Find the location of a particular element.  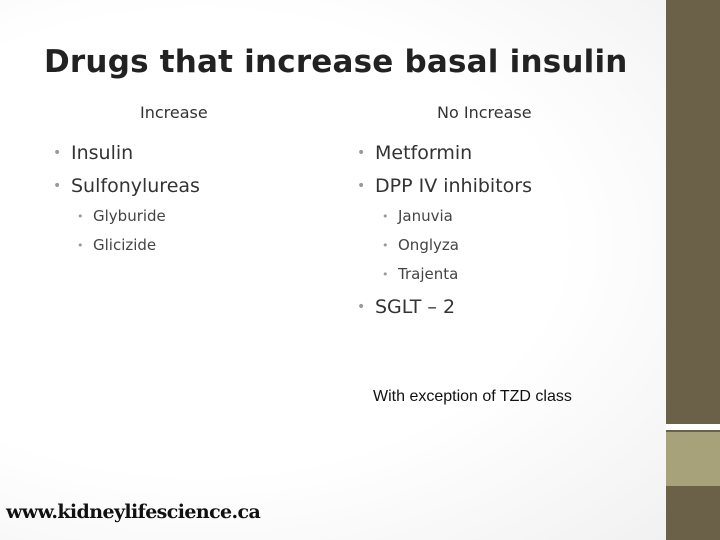

list-item-label: Januvia is located at coordinates (425, 216).